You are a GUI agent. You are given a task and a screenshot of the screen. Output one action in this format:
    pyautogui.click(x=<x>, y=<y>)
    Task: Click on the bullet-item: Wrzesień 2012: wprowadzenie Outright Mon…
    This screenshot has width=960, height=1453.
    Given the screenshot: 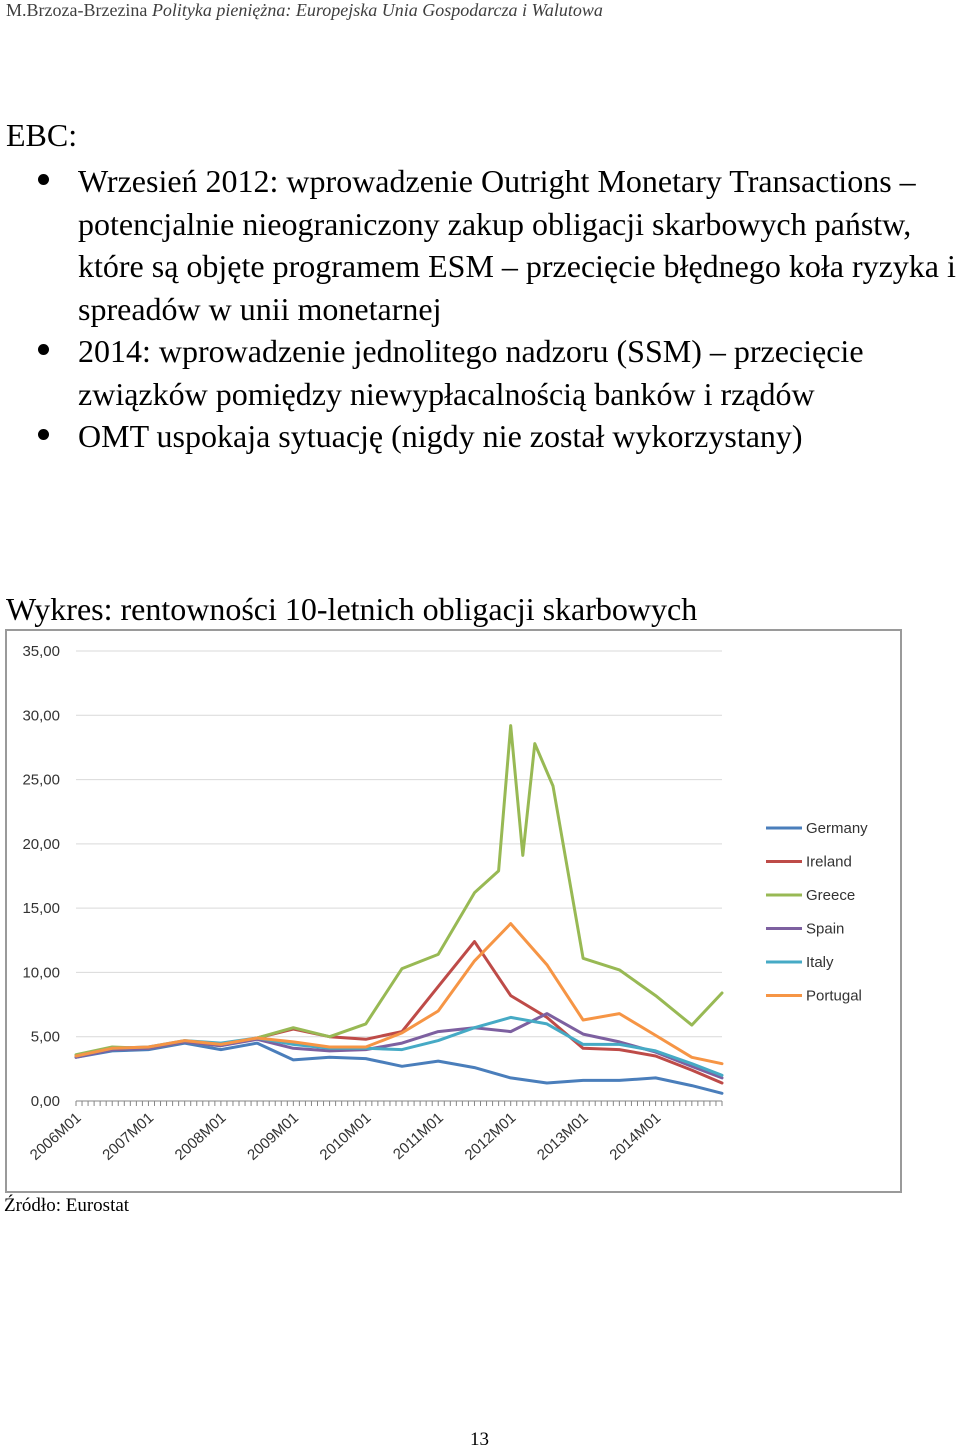 What is the action you would take?
    pyautogui.click(x=496, y=245)
    